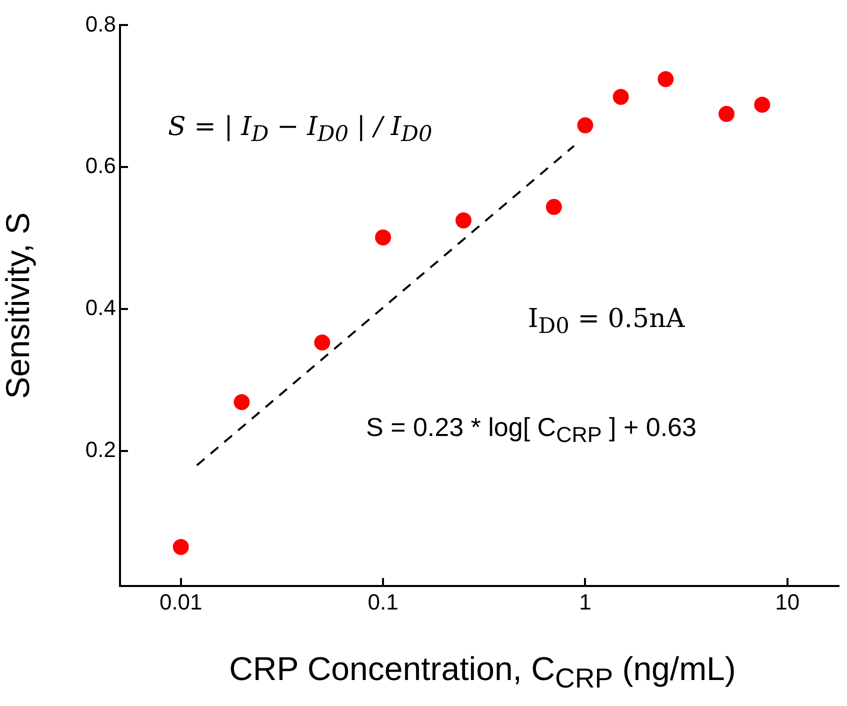 The height and width of the screenshot is (706, 847). What do you see at coordinates (100, 23) in the screenshot?
I see `y-tick-label: 0.8` at bounding box center [100, 23].